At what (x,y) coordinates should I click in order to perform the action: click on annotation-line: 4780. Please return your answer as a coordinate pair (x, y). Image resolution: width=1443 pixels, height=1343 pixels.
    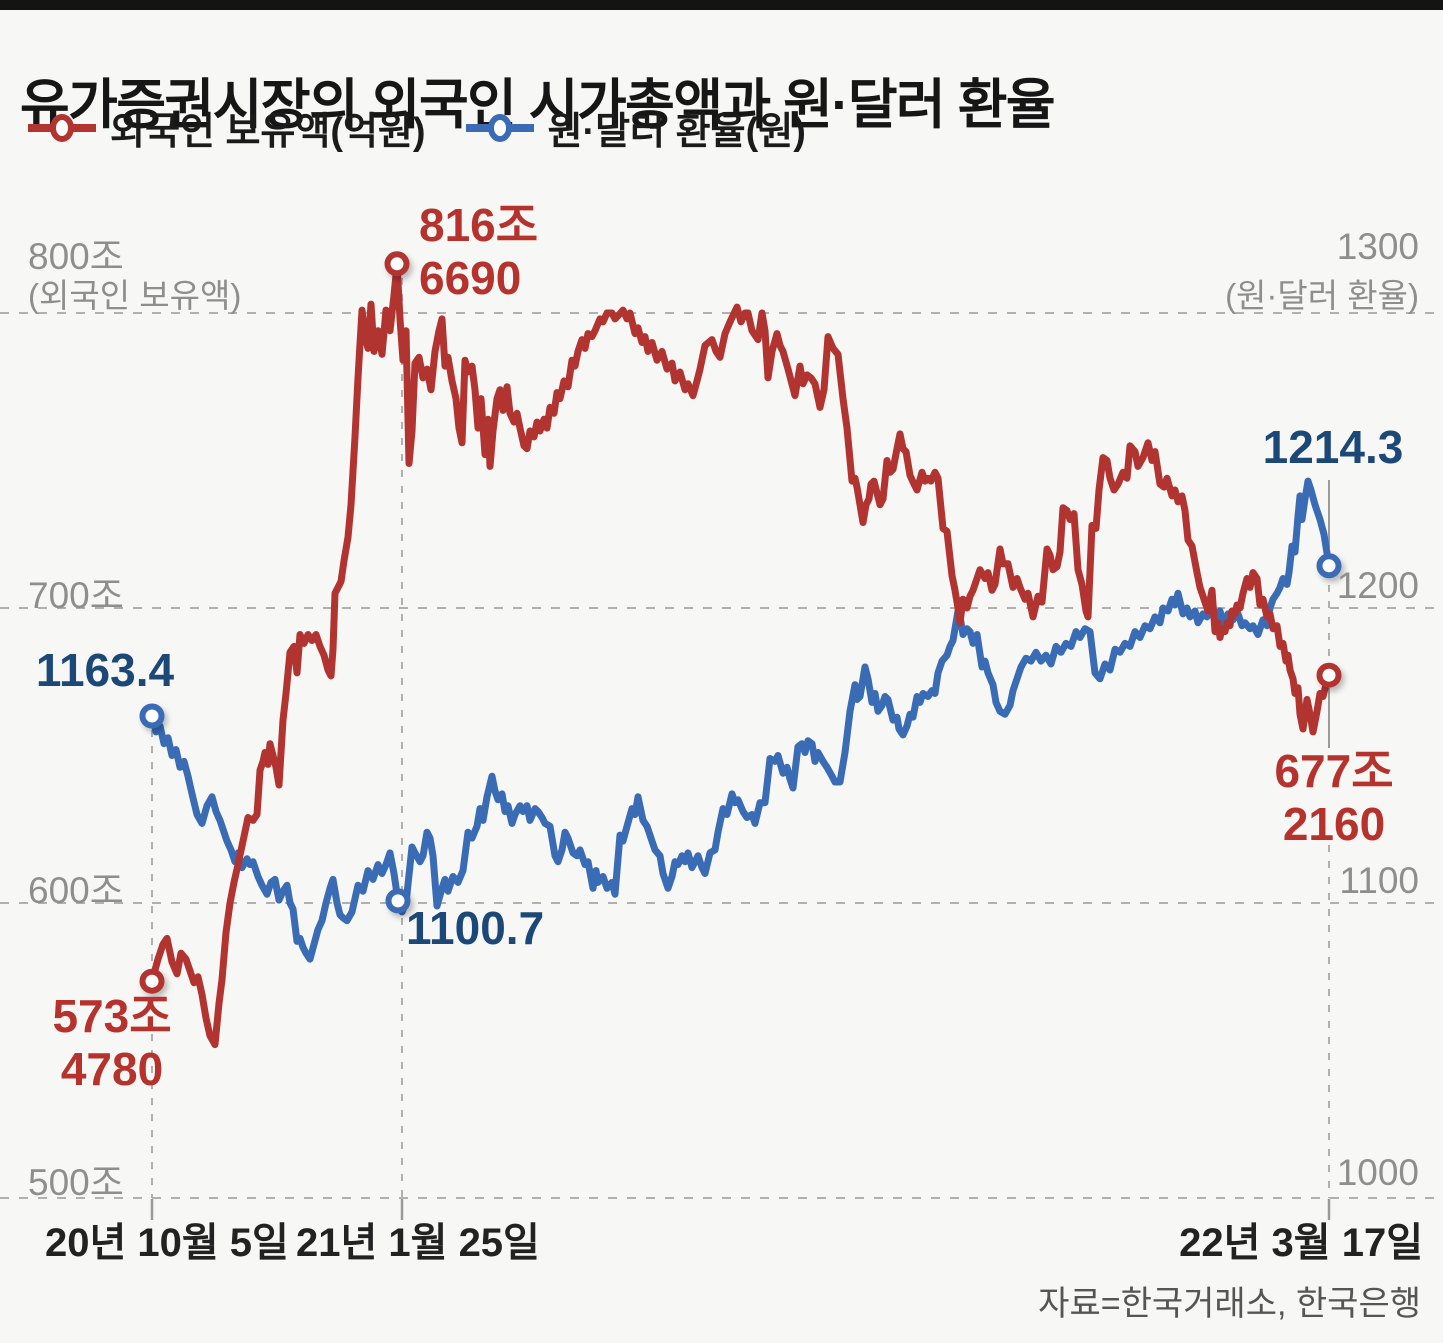
    Looking at the image, I should click on (112, 1069).